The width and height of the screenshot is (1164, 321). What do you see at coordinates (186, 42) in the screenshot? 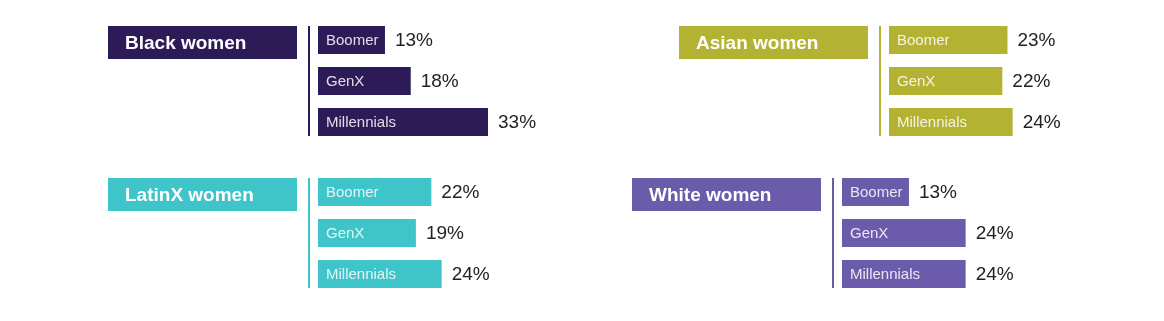
I see `text: Black women` at bounding box center [186, 42].